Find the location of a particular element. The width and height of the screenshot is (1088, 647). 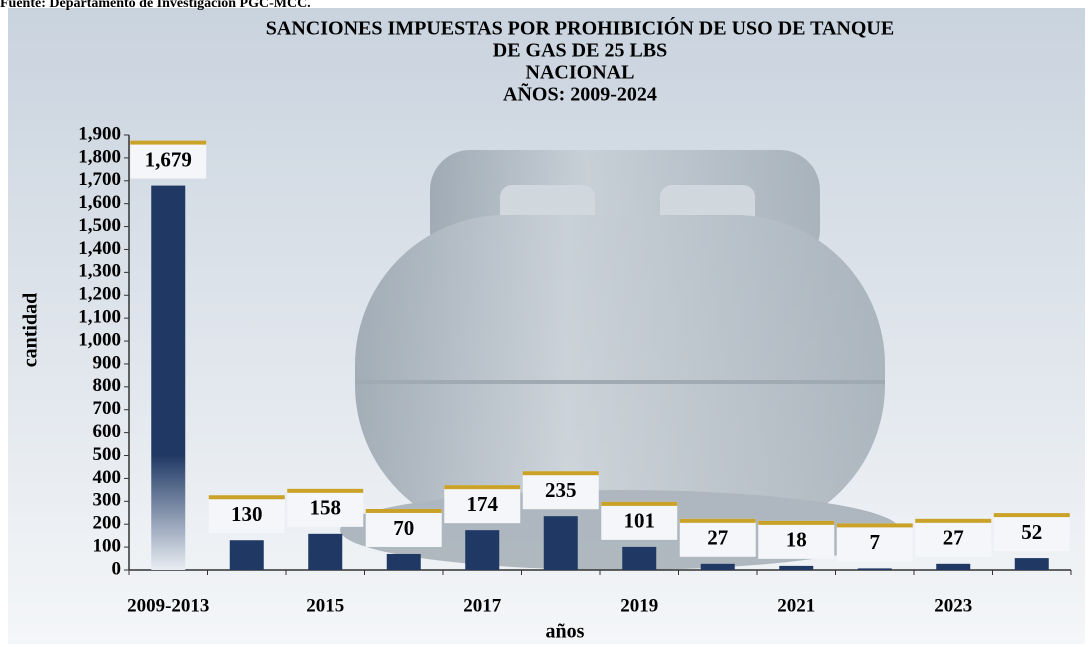

value-label: 7 is located at coordinates (875, 542).